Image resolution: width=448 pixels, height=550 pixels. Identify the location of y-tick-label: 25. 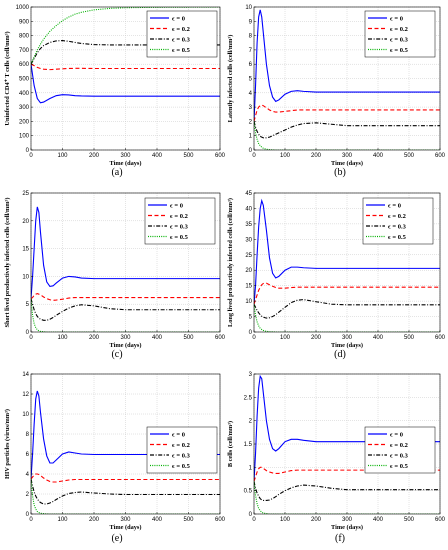
(248, 256).